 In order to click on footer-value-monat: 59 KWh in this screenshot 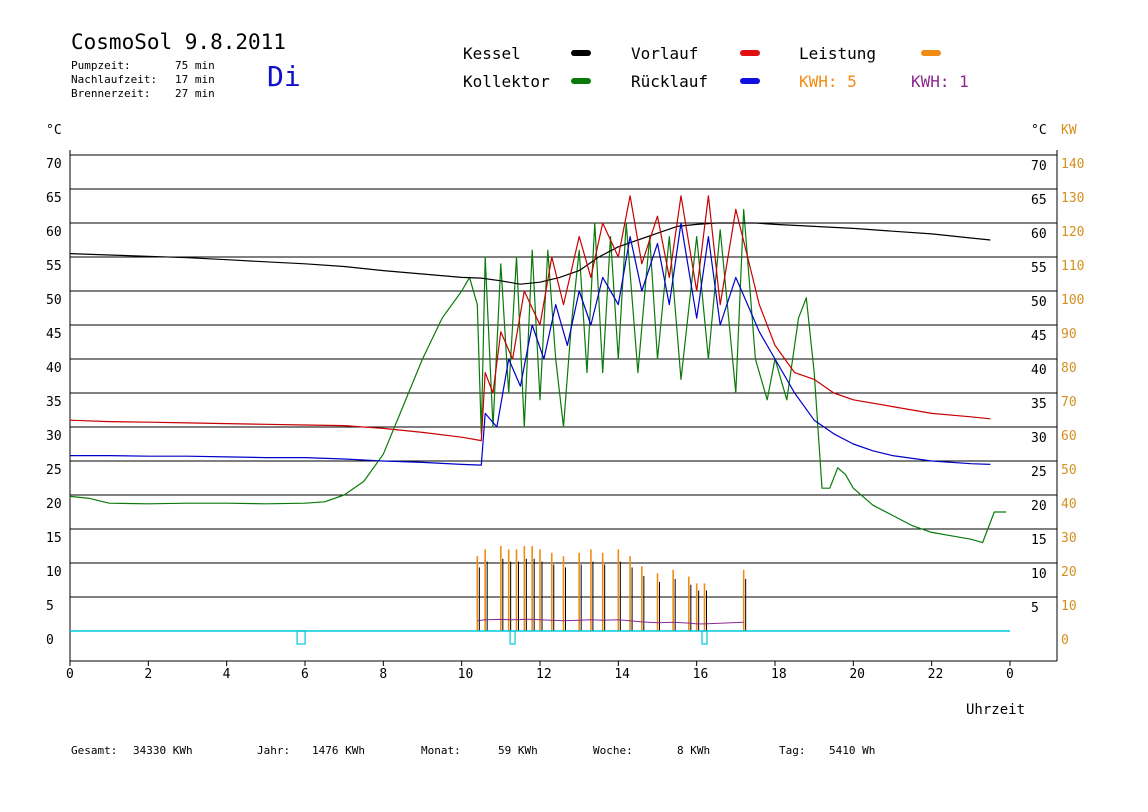, I will do `click(518, 750)`.